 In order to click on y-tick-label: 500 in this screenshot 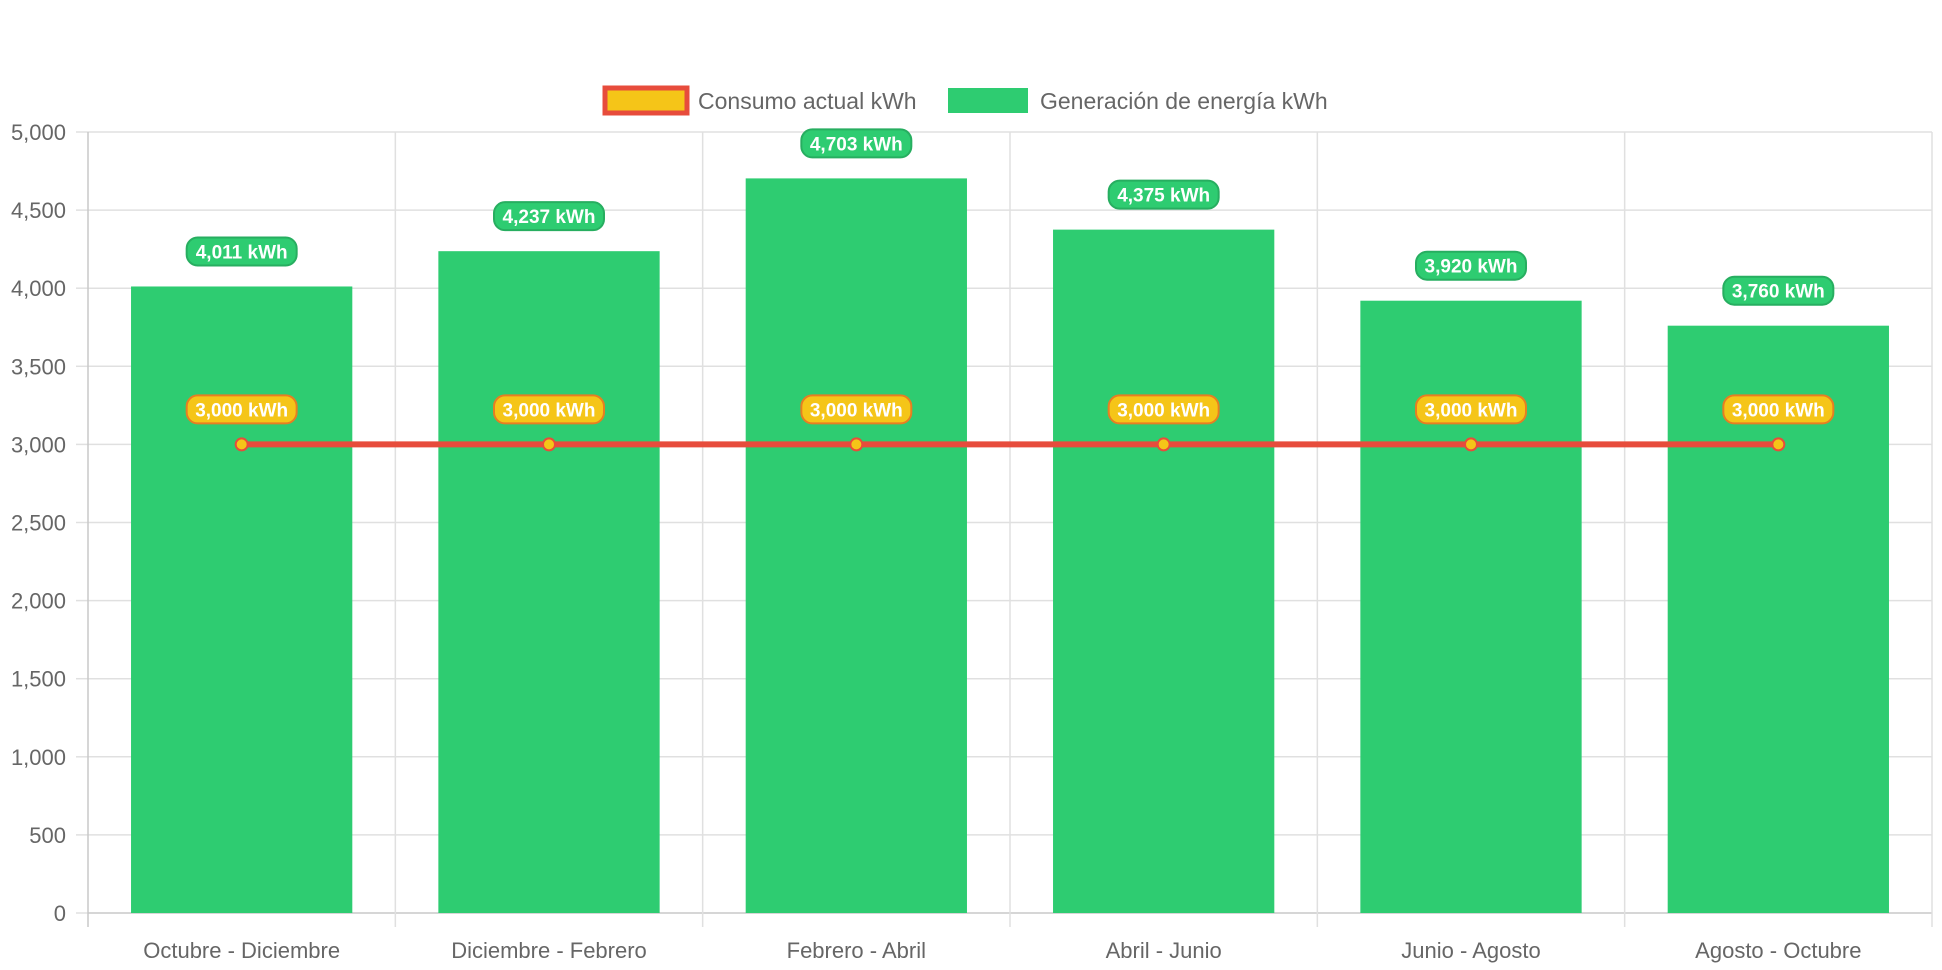, I will do `click(47, 835)`.